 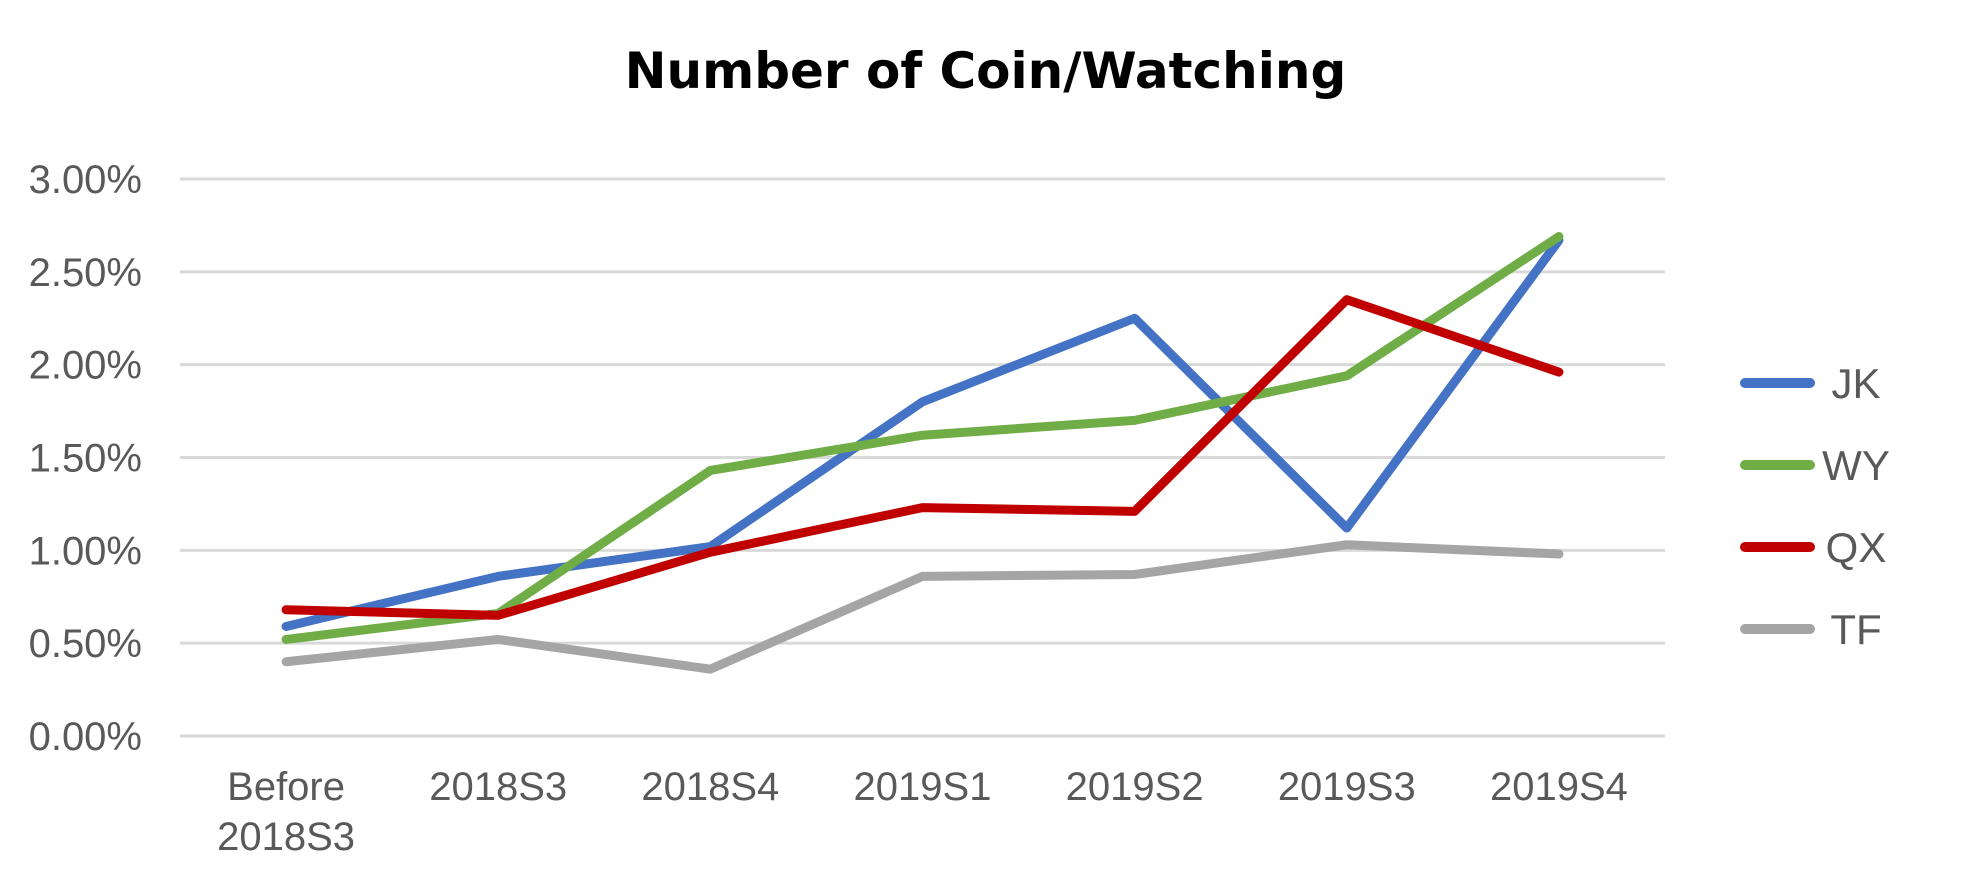 I want to click on x-tick-label: 2018S3, so click(x=498, y=787).